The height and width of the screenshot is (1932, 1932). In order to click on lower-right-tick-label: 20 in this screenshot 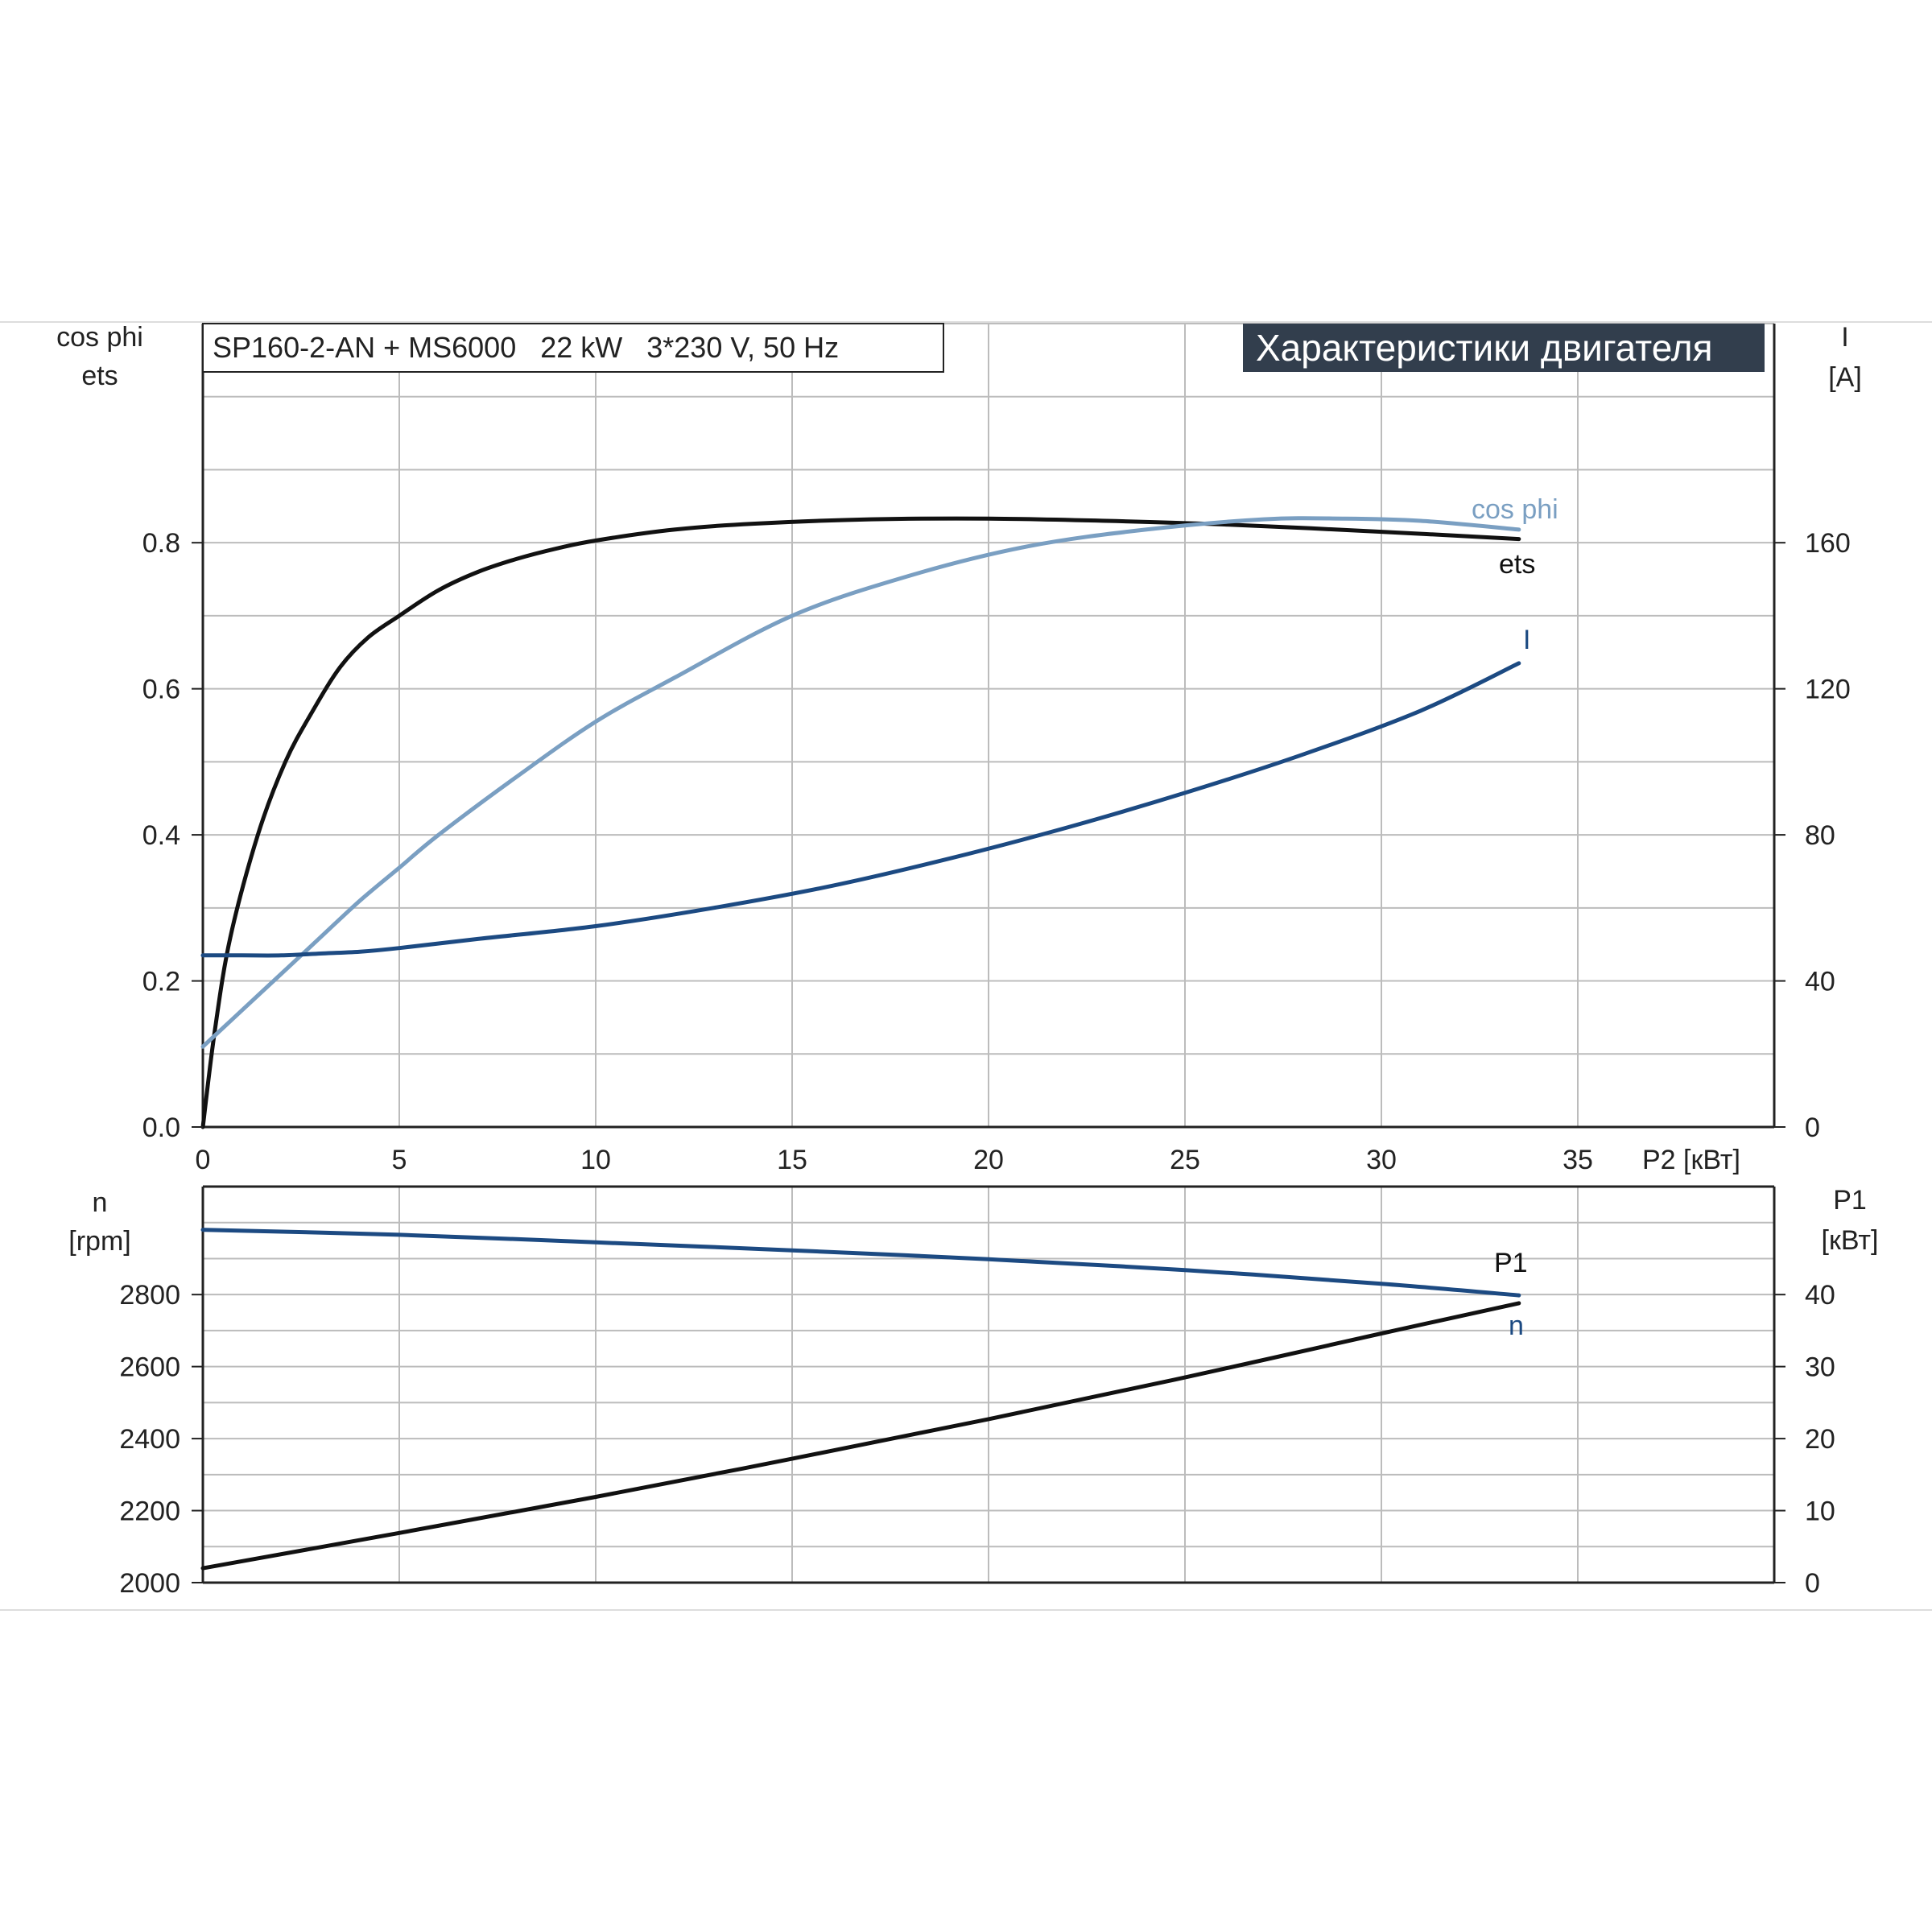, I will do `click(1820, 1439)`.